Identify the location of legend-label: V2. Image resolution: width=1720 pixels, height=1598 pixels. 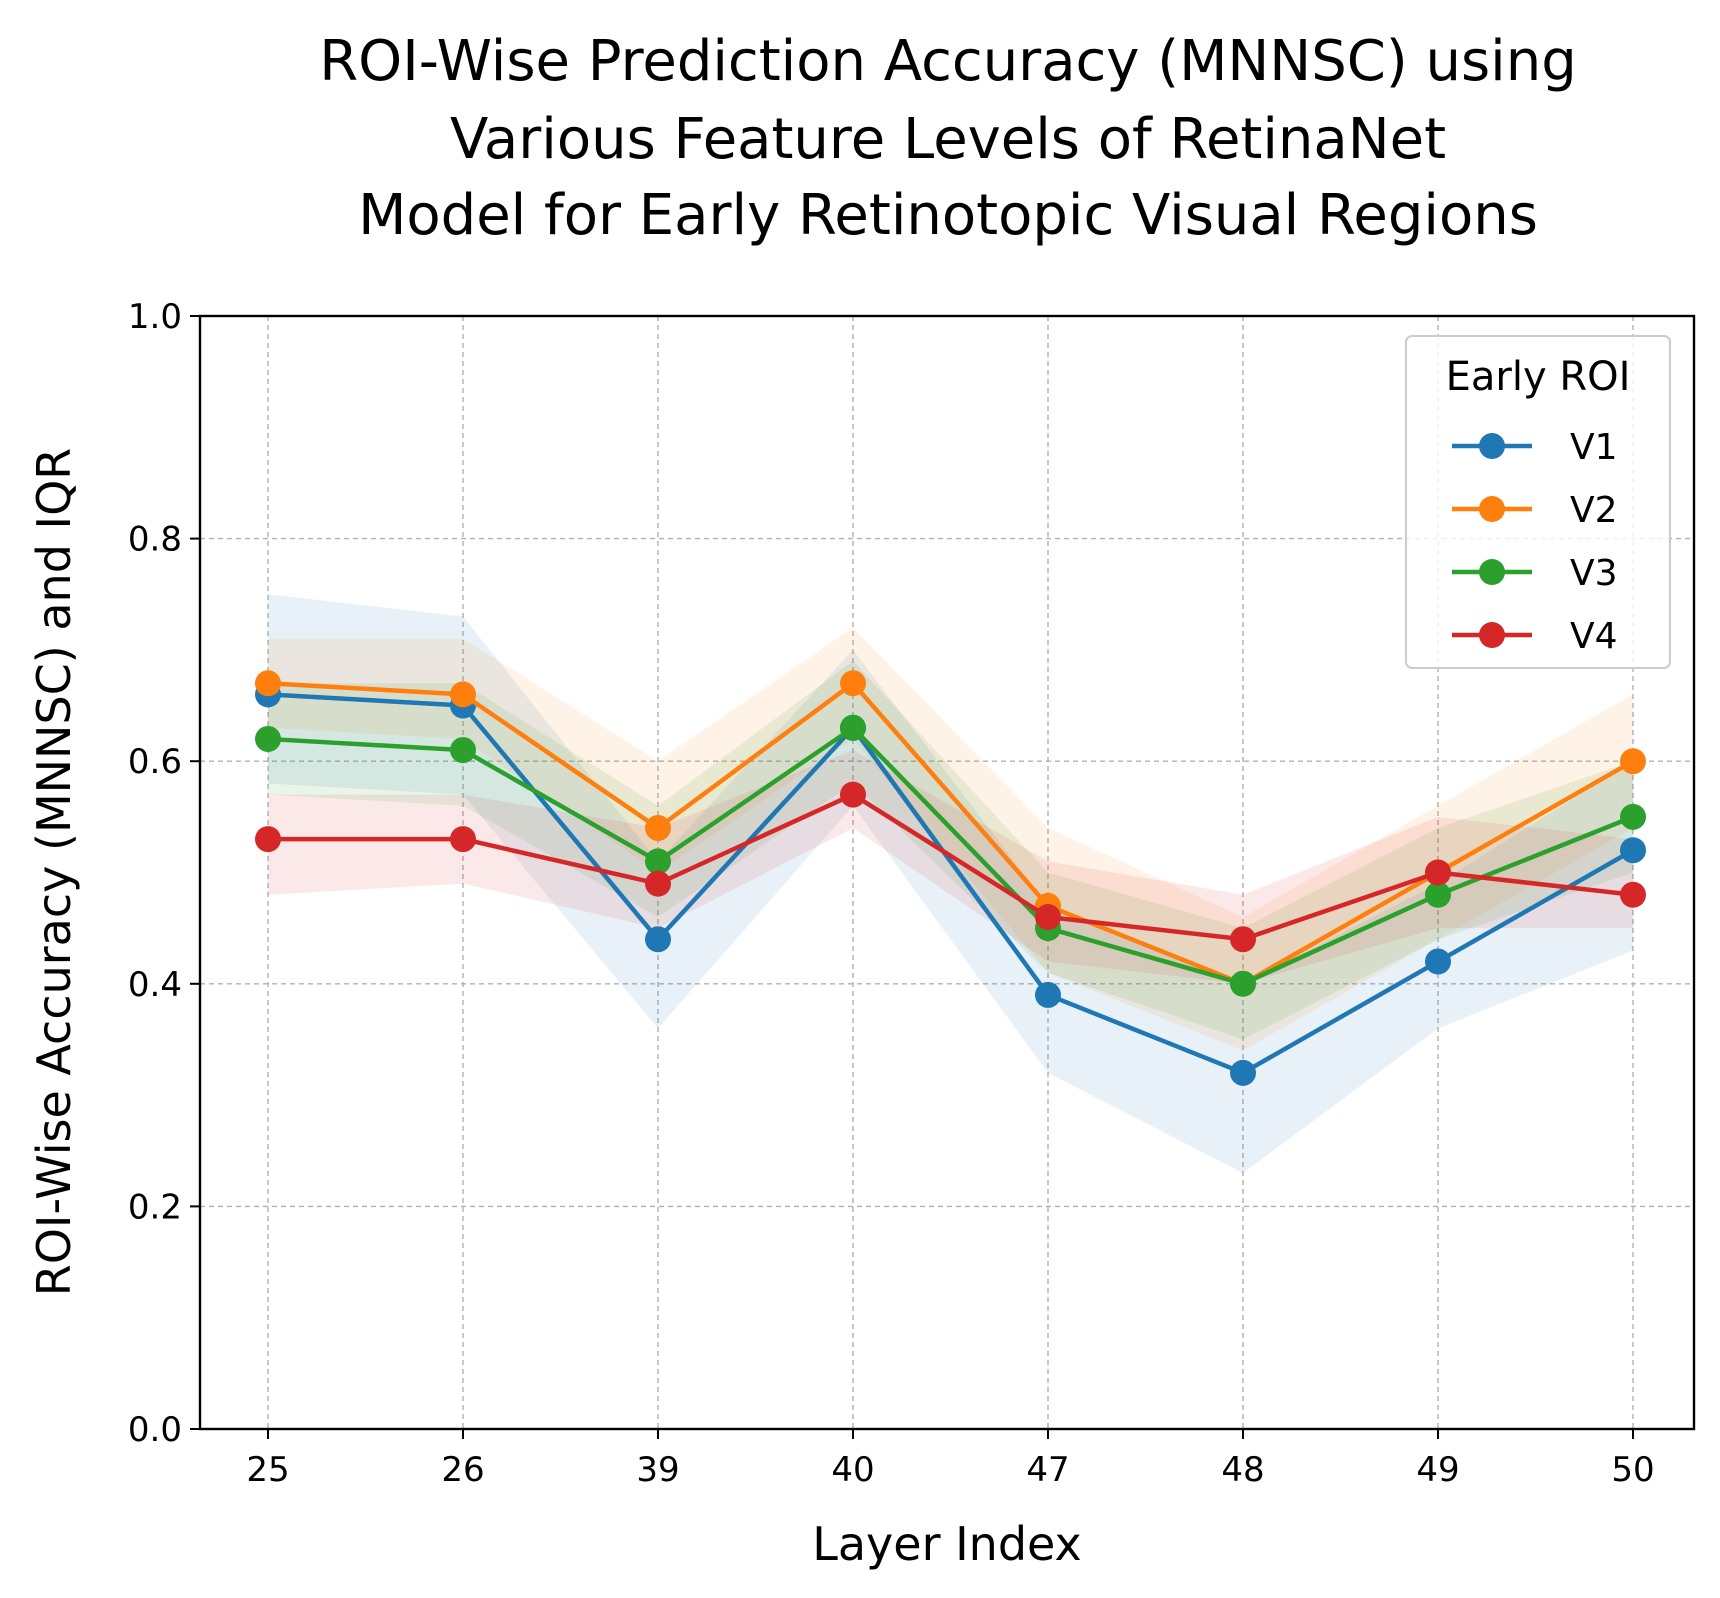
(1594, 510).